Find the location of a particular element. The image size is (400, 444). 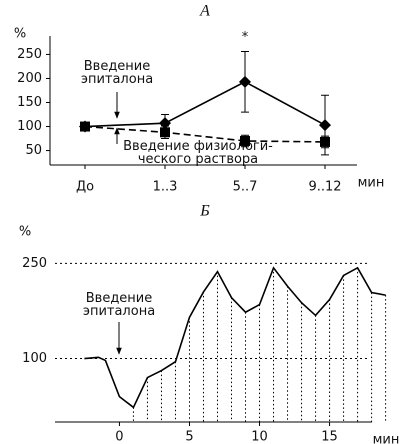

x-tick-label: 0 is located at coordinates (119, 437).